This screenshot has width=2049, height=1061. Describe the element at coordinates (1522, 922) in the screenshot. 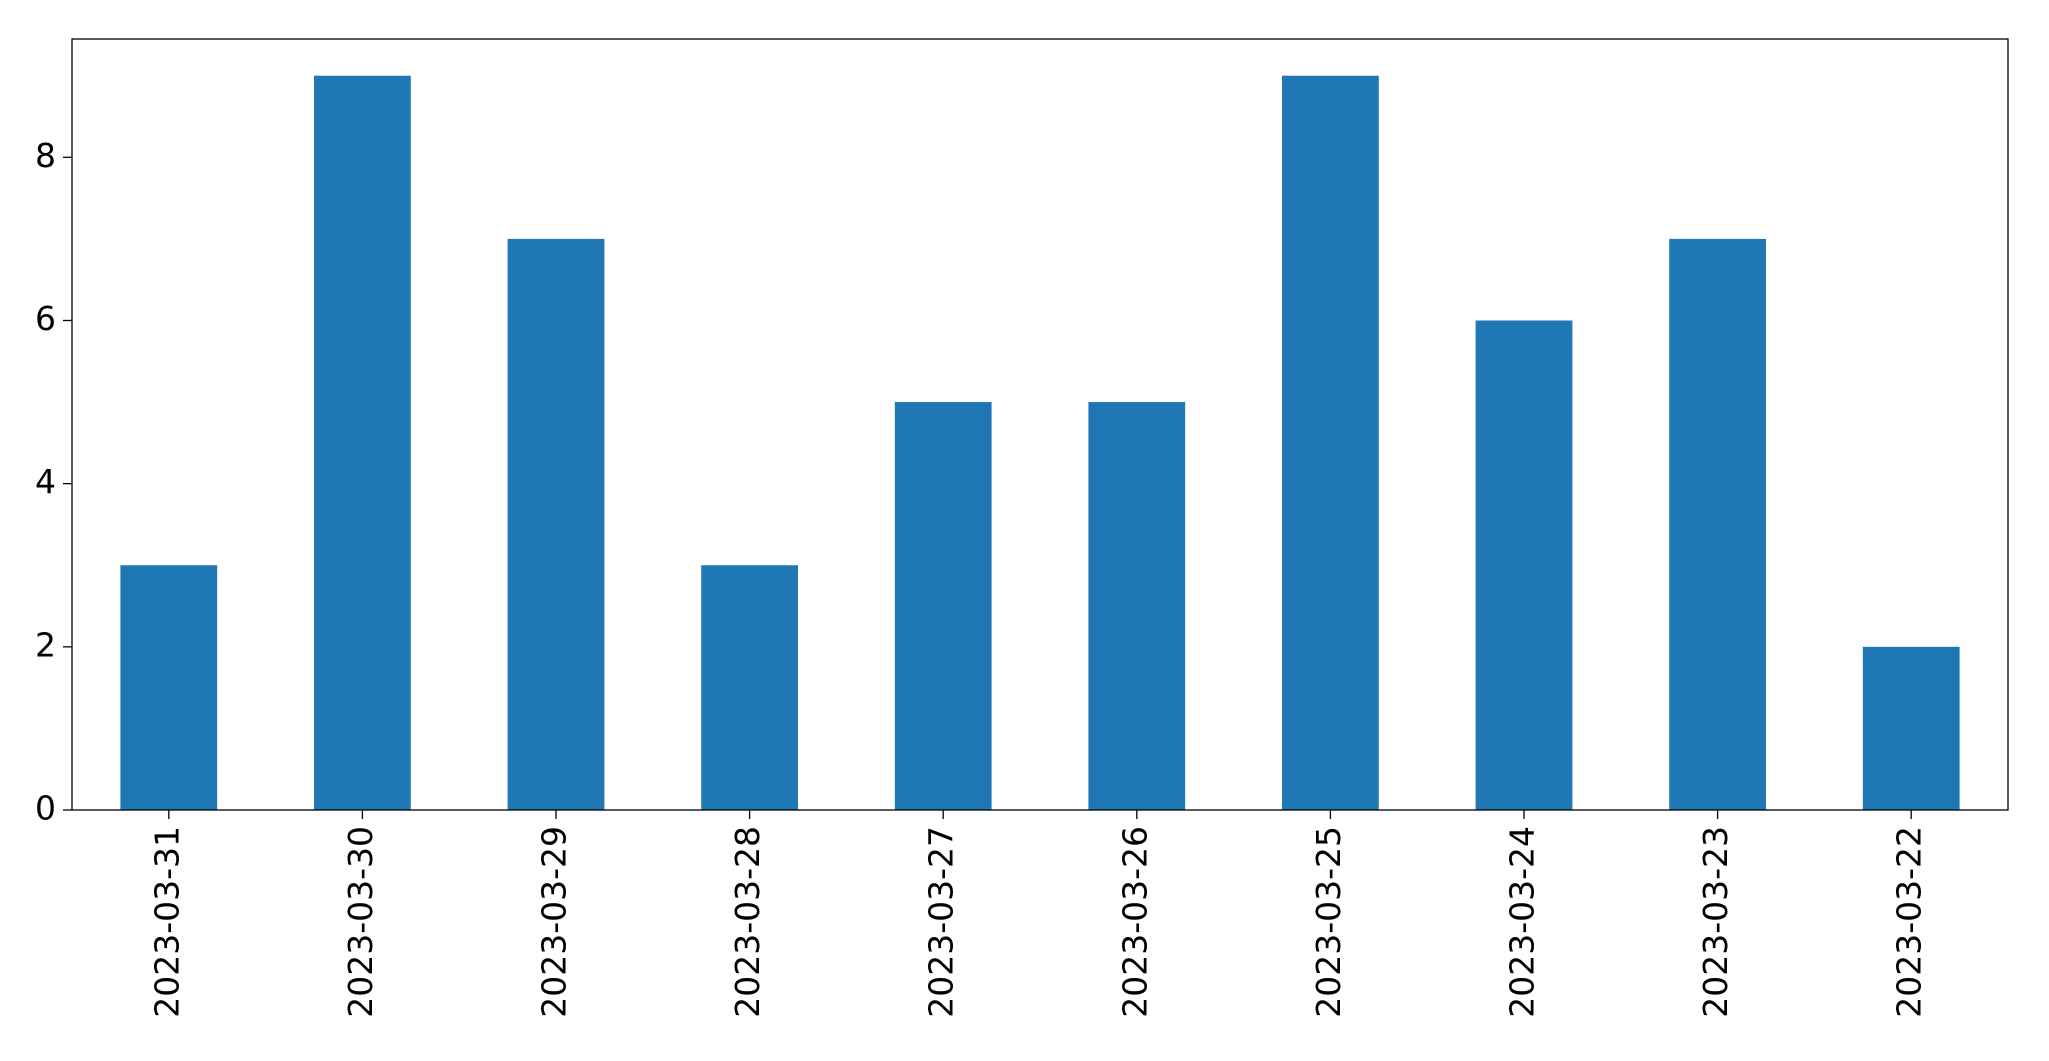

I see `x-tick-label: 2023-03-24` at that location.